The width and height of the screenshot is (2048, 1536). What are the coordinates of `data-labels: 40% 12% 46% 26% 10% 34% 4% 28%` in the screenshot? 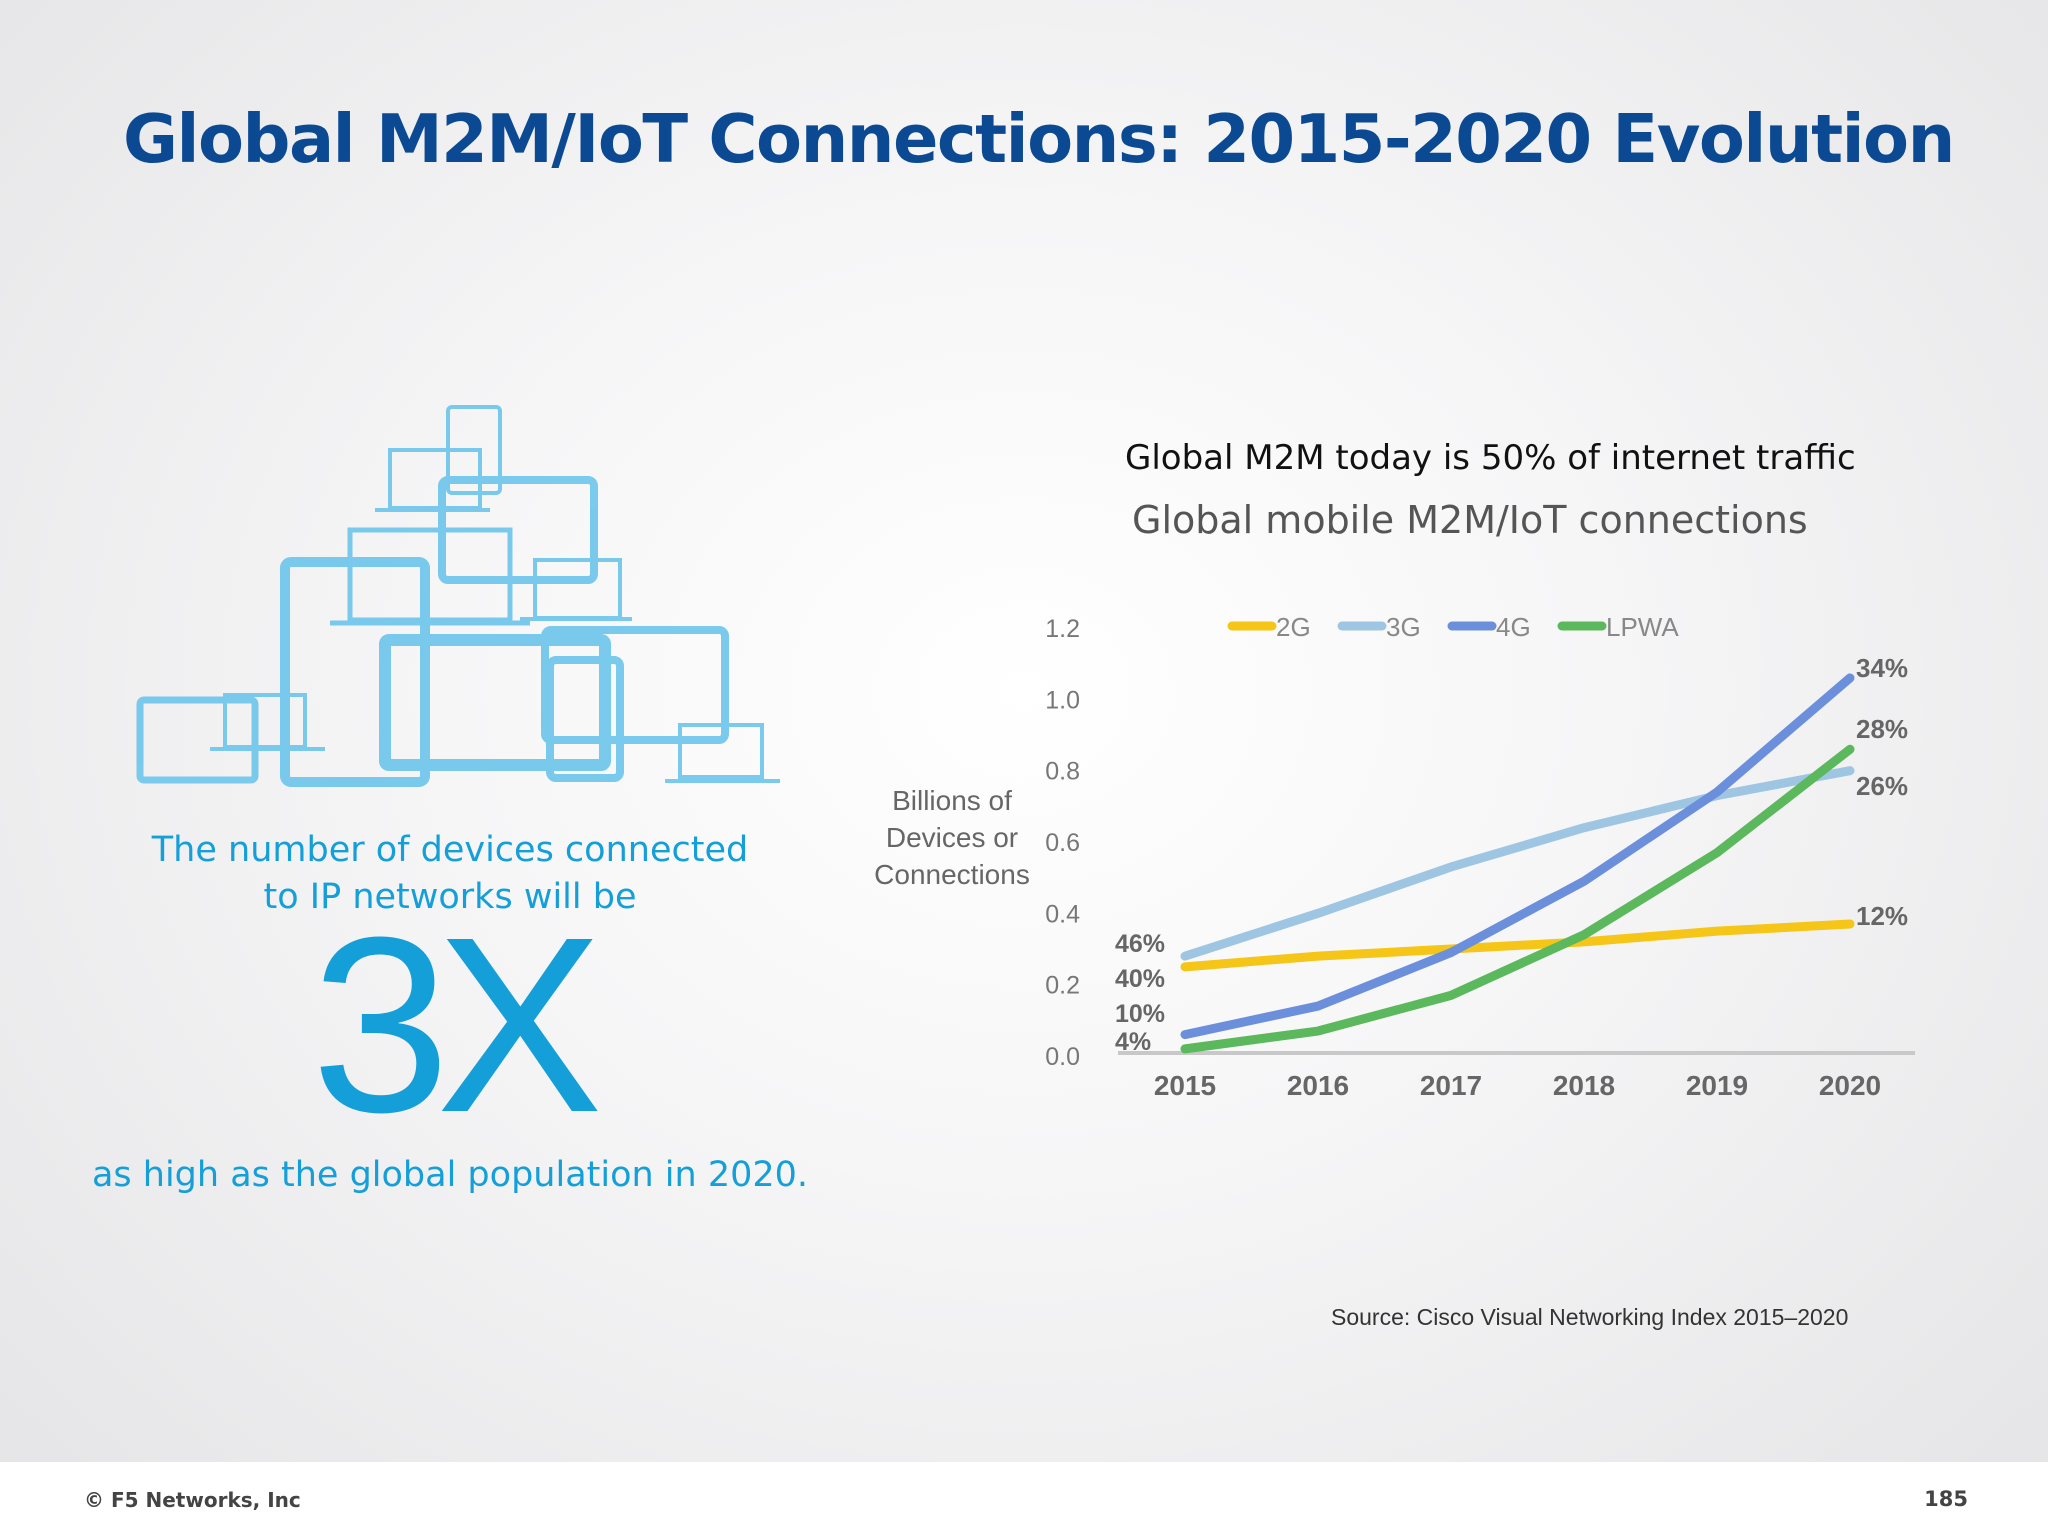 It's located at (1511, 854).